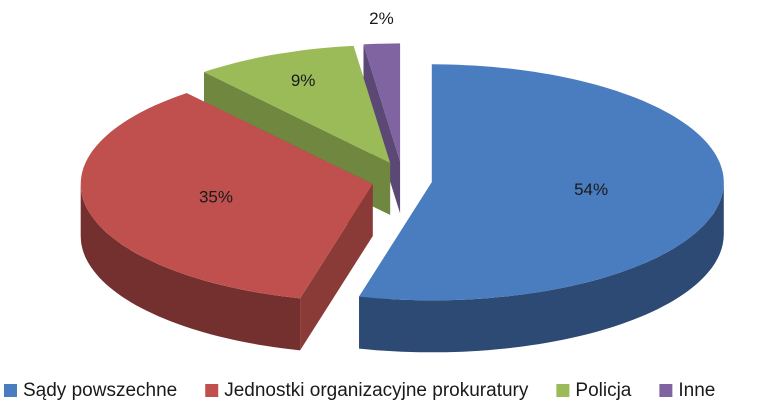 This screenshot has height=408, width=776. What do you see at coordinates (591, 189) in the screenshot?
I see `slice-label: 54%` at bounding box center [591, 189].